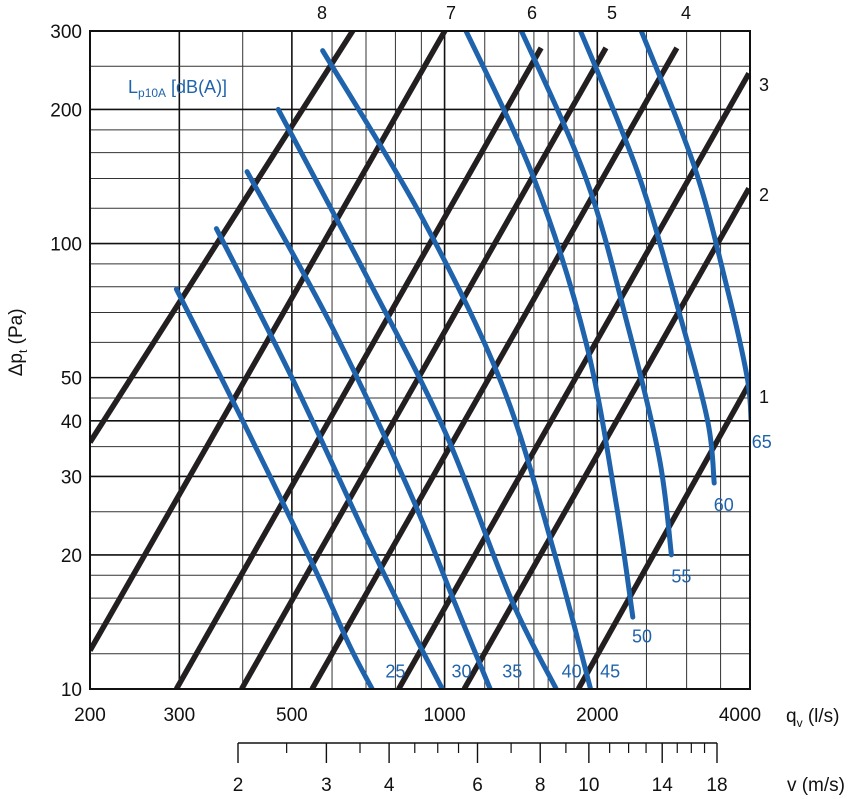 The image size is (850, 799). I want to click on x-tick-label: 300, so click(179, 715).